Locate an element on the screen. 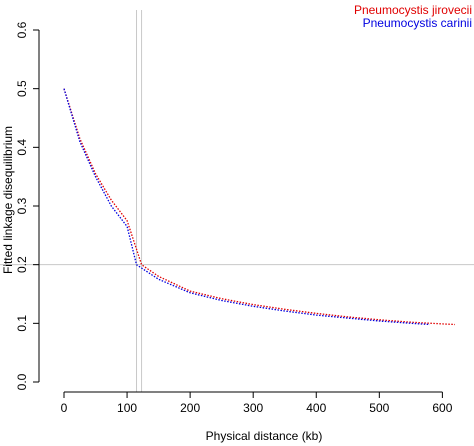  y-tick-label: 0.1 is located at coordinates (22, 323).